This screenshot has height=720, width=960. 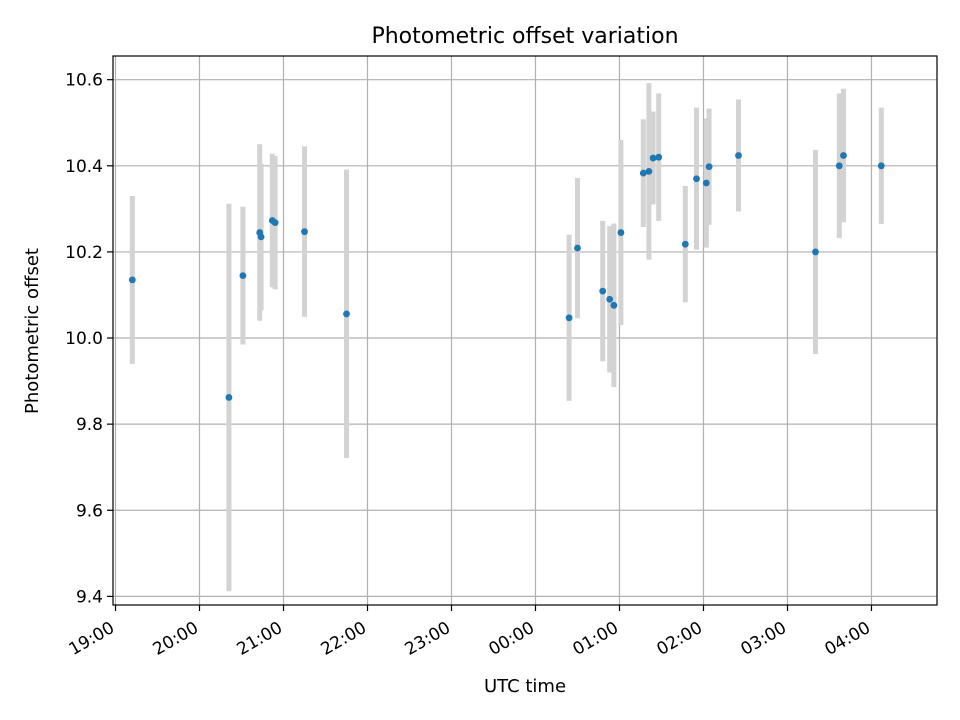 I want to click on y-tick-label: 10.4, so click(x=84, y=167).